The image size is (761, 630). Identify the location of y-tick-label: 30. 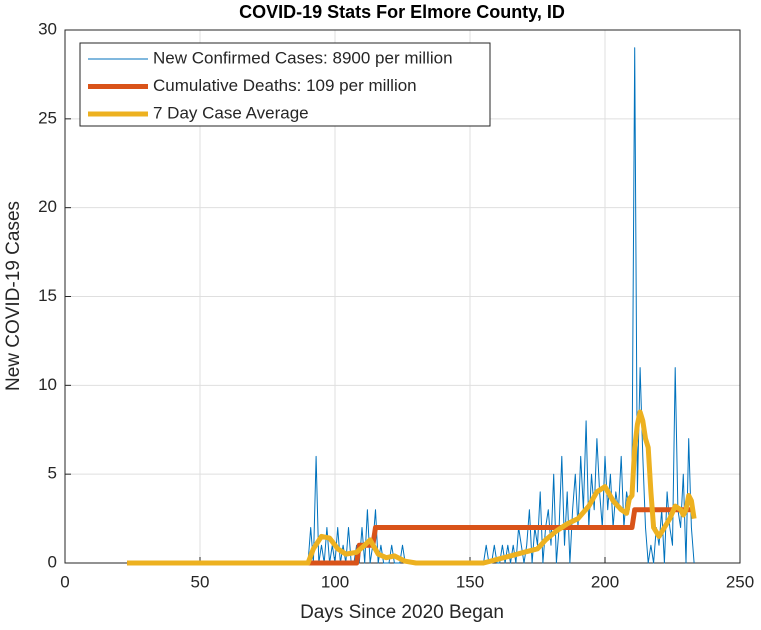
(47, 28).